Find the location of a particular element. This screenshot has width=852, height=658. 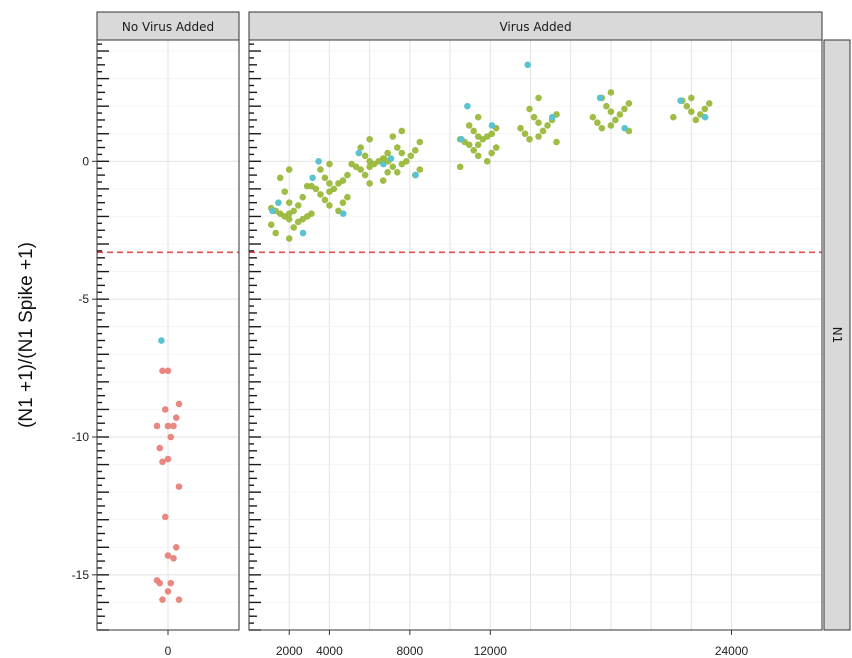

facet-strip-label-0: No Virus Added is located at coordinates (168, 27).